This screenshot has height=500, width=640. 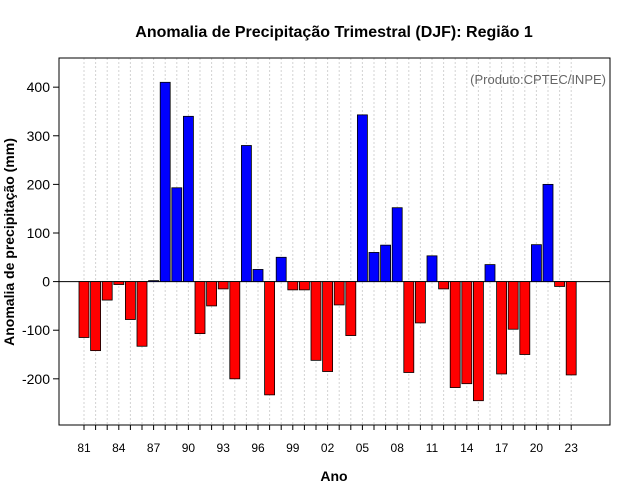 What do you see at coordinates (327, 440) in the screenshot?
I see `x-axis: 81 84 87 90 93 96 99 02 05 08 11 14 17 20 23` at bounding box center [327, 440].